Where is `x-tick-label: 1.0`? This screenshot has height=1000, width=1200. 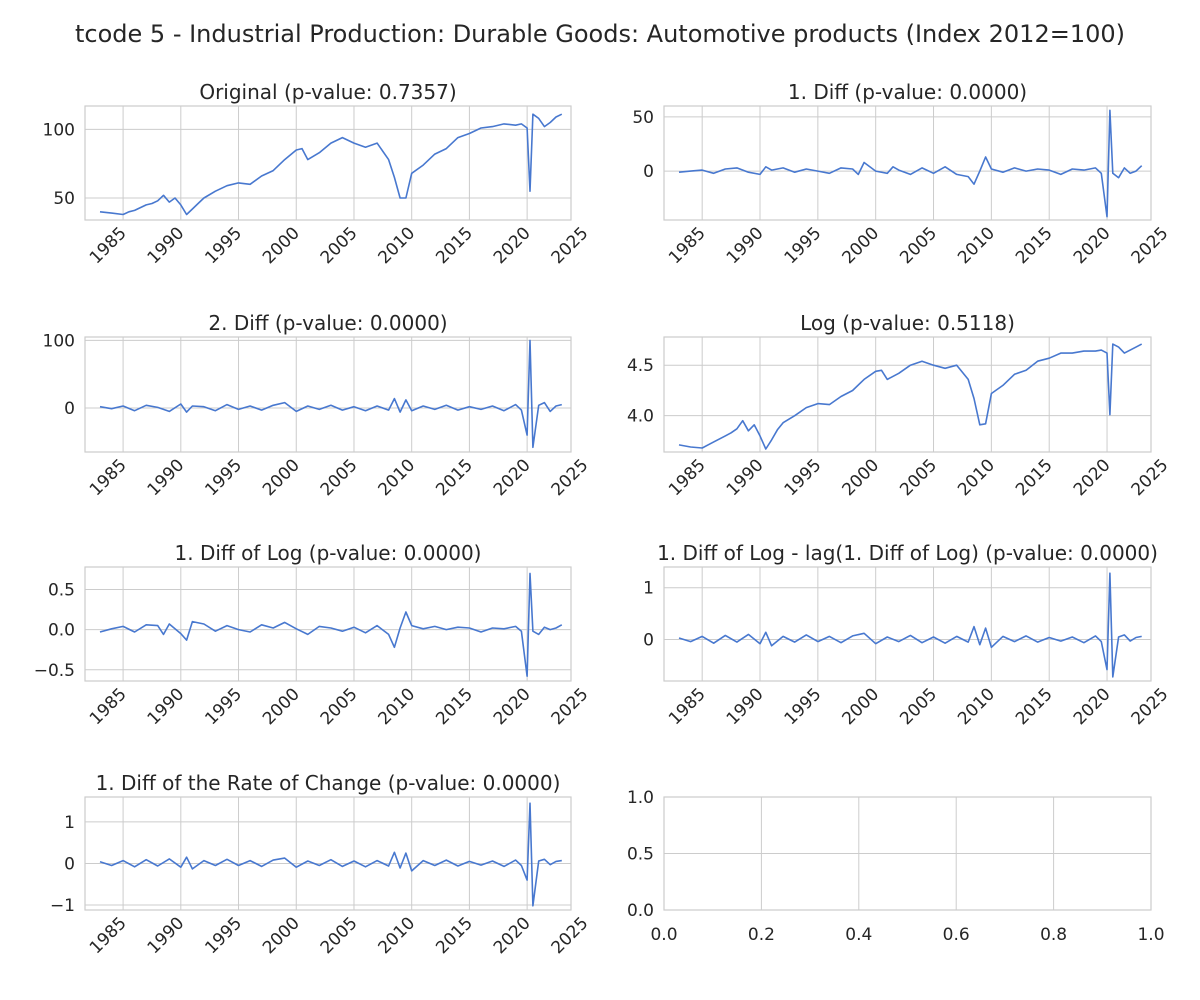
x-tick-label: 1.0 is located at coordinates (1150, 935).